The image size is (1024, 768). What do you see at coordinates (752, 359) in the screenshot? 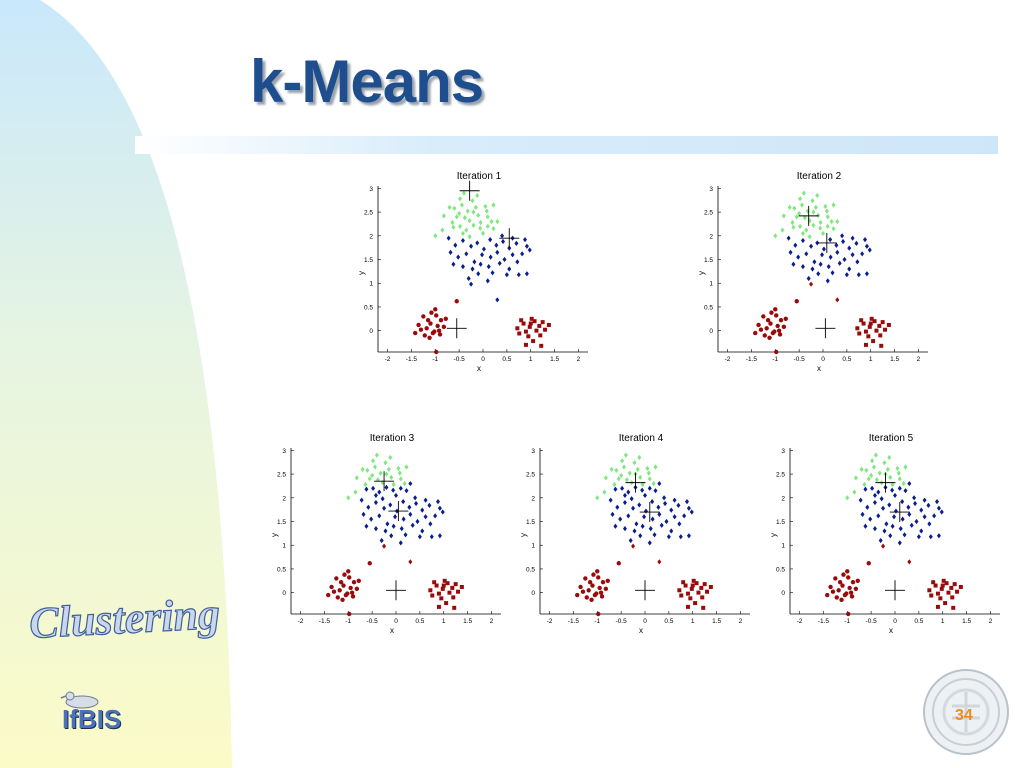
I see `x-tick-label: -1.5` at bounding box center [752, 359].